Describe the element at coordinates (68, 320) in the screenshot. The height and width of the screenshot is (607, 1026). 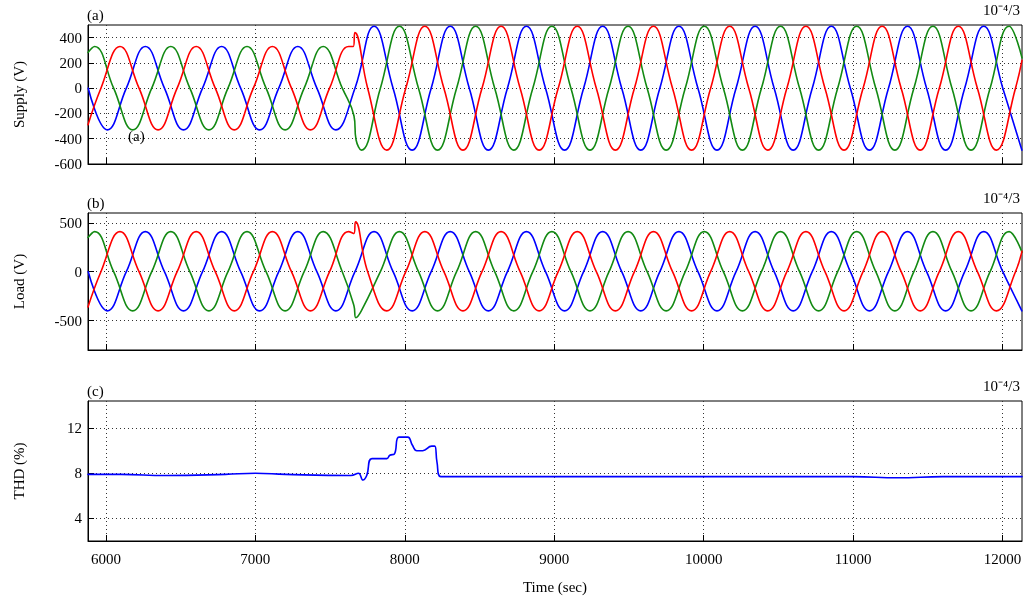
I see `y-tick-label: -500` at that location.